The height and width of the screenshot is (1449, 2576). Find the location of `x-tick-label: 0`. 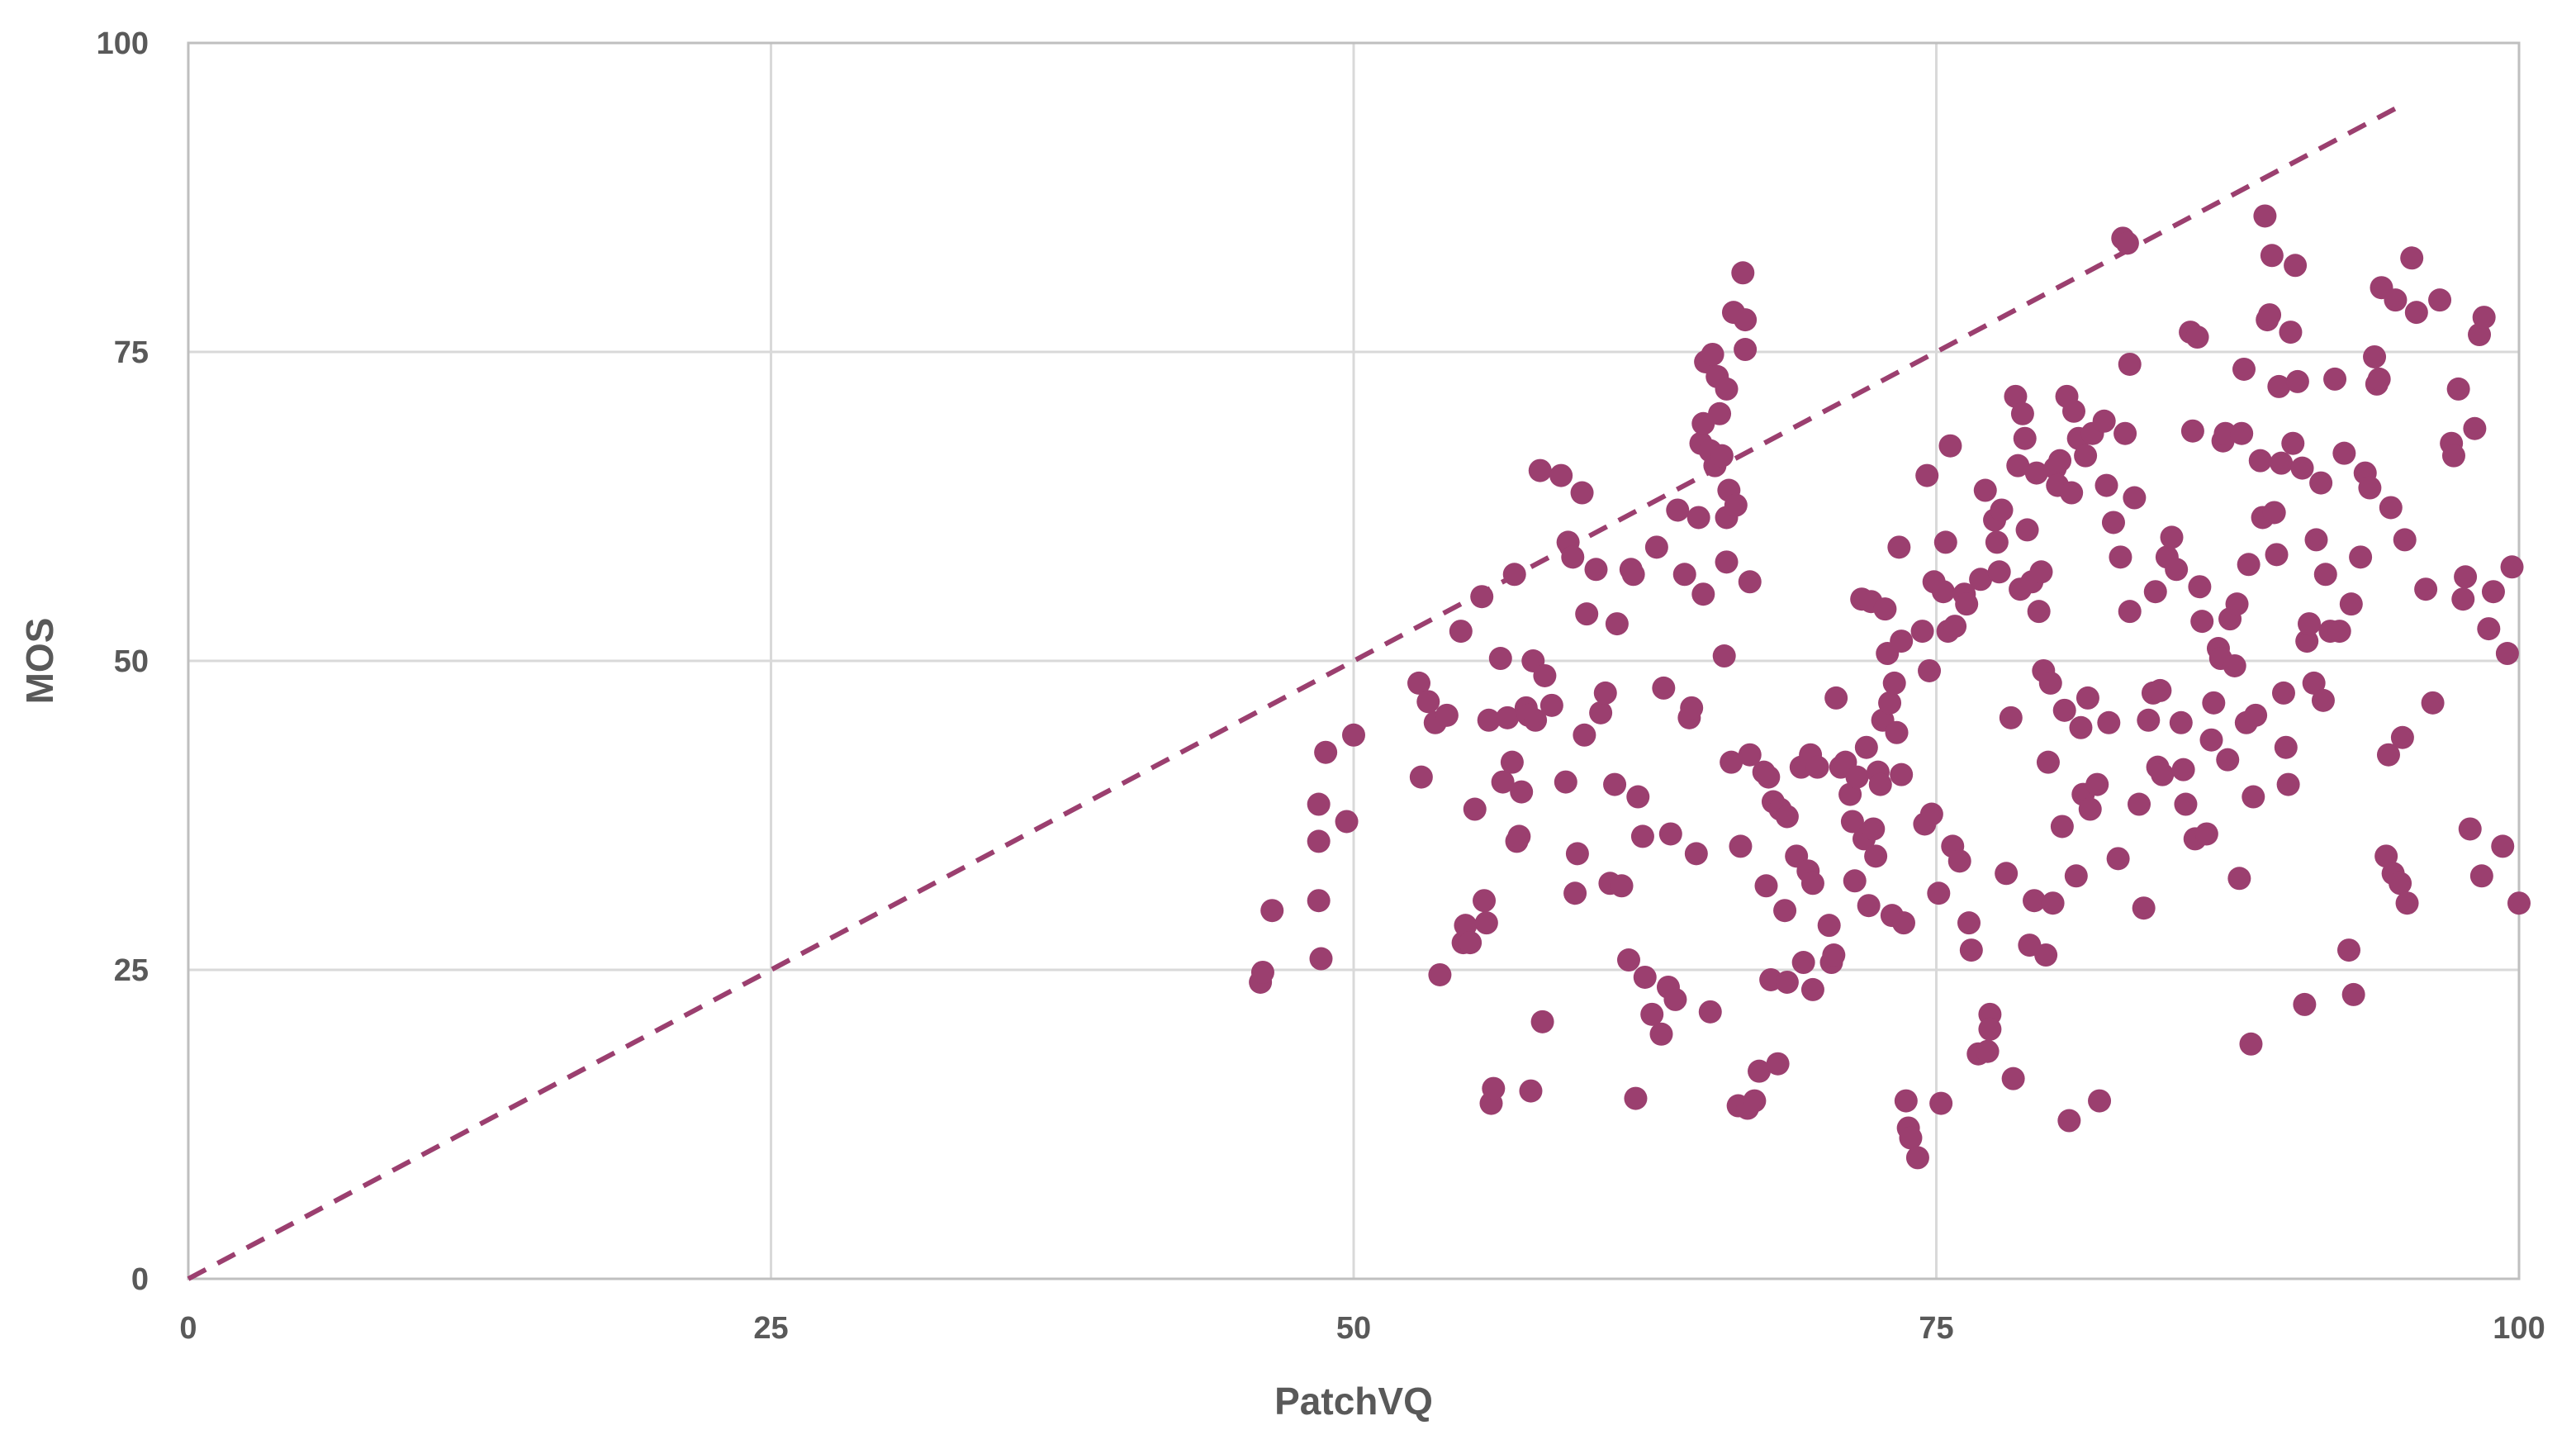

x-tick-label: 0 is located at coordinates (188, 1328).